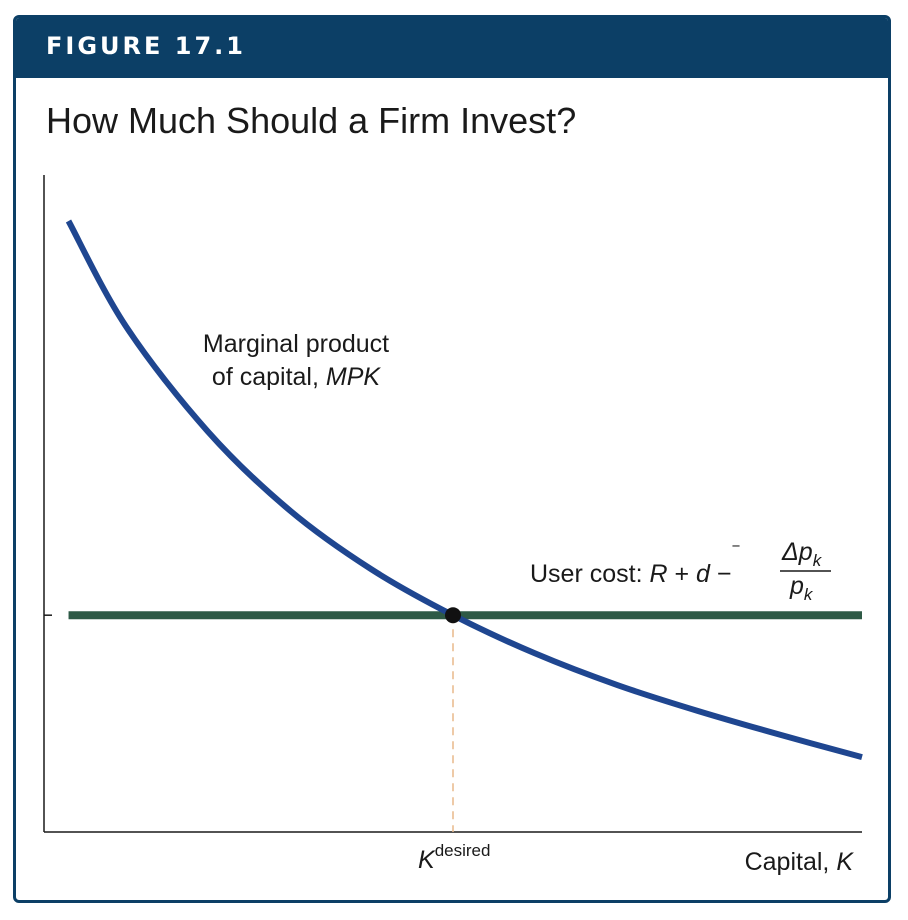  Describe the element at coordinates (454, 857) in the screenshot. I see `x-tick-k-desired: Kdesired` at that location.